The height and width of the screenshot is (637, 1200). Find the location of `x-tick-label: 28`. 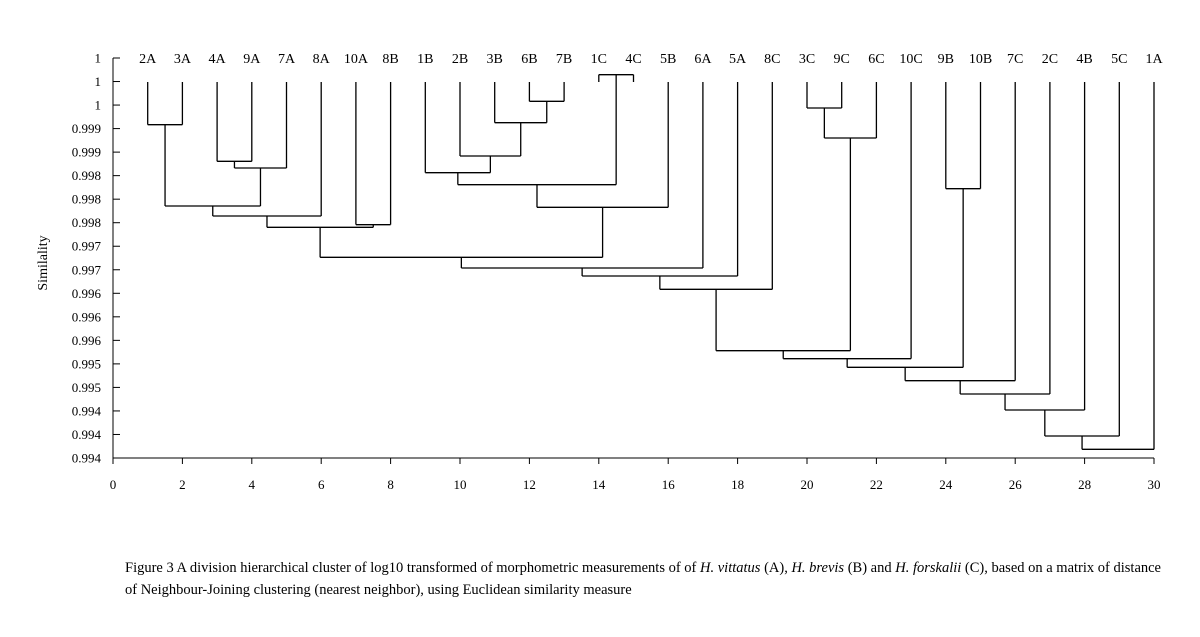

x-tick-label: 28 is located at coordinates (1084, 484).